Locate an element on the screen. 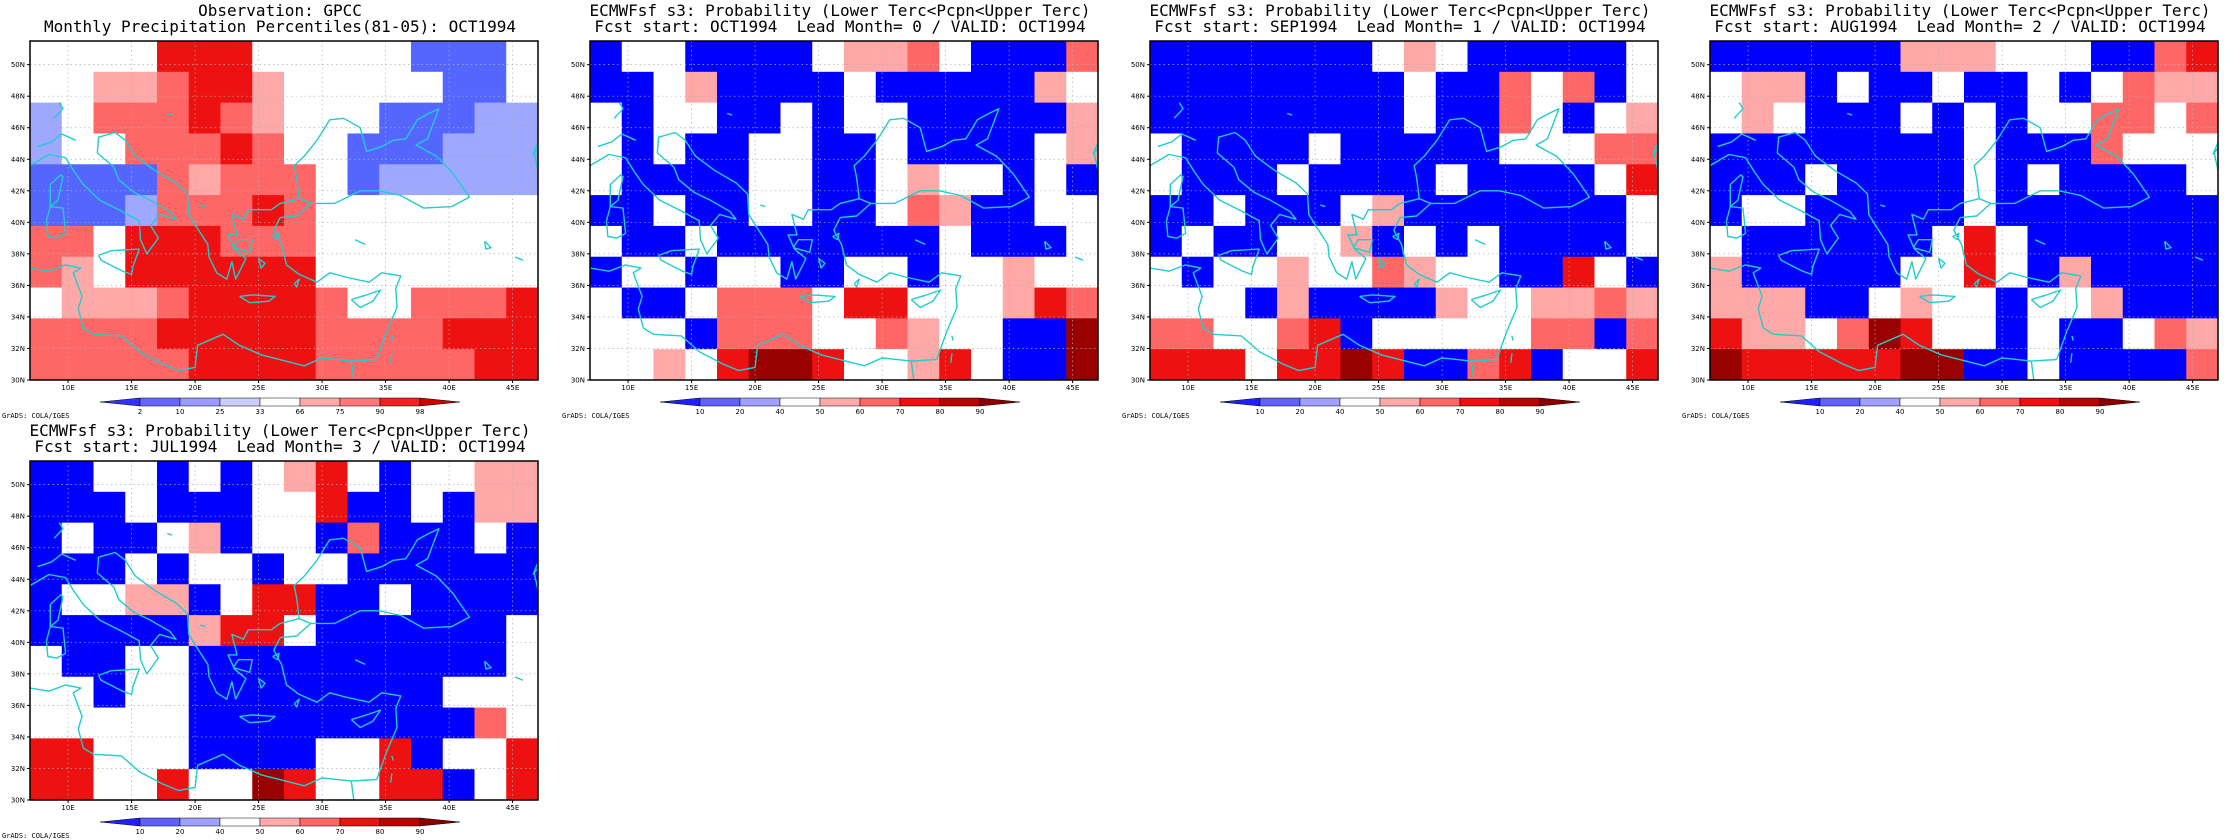  colorbar-label: 2 is located at coordinates (140, 412).